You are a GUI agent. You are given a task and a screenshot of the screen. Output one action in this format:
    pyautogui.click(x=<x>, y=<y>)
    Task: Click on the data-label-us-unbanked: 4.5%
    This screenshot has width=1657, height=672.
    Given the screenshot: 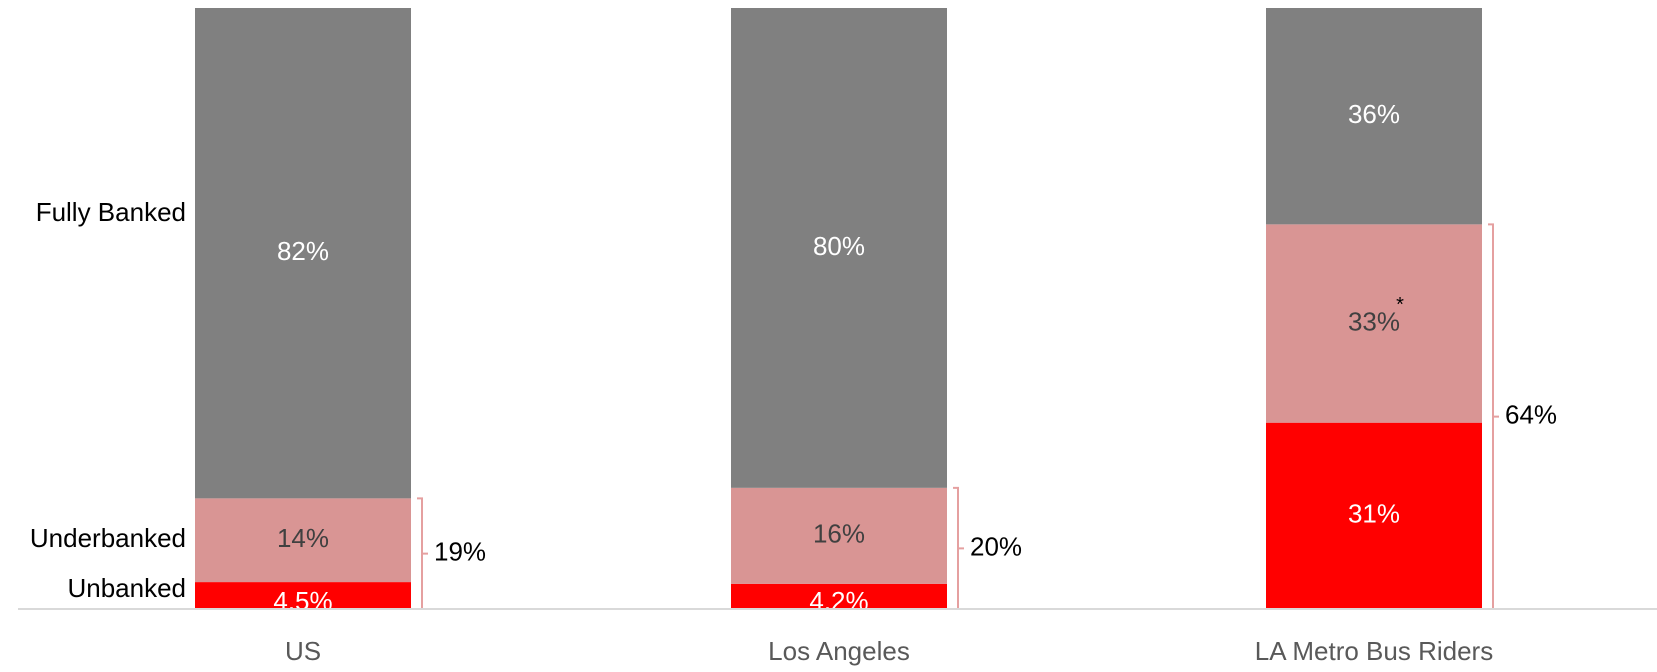 What is the action you would take?
    pyautogui.click(x=302, y=601)
    